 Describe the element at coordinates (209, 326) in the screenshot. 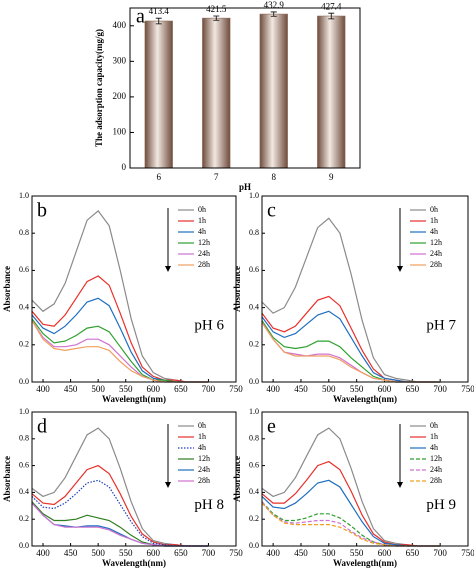

I see `annotation: pH 6` at that location.